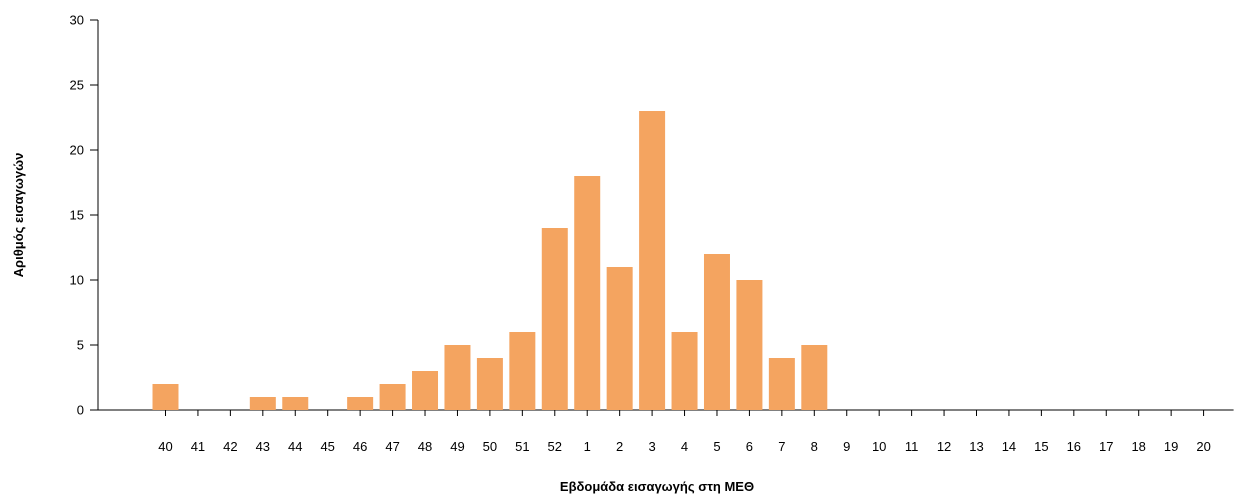  I want to click on x-tick-label: 46, so click(360, 446).